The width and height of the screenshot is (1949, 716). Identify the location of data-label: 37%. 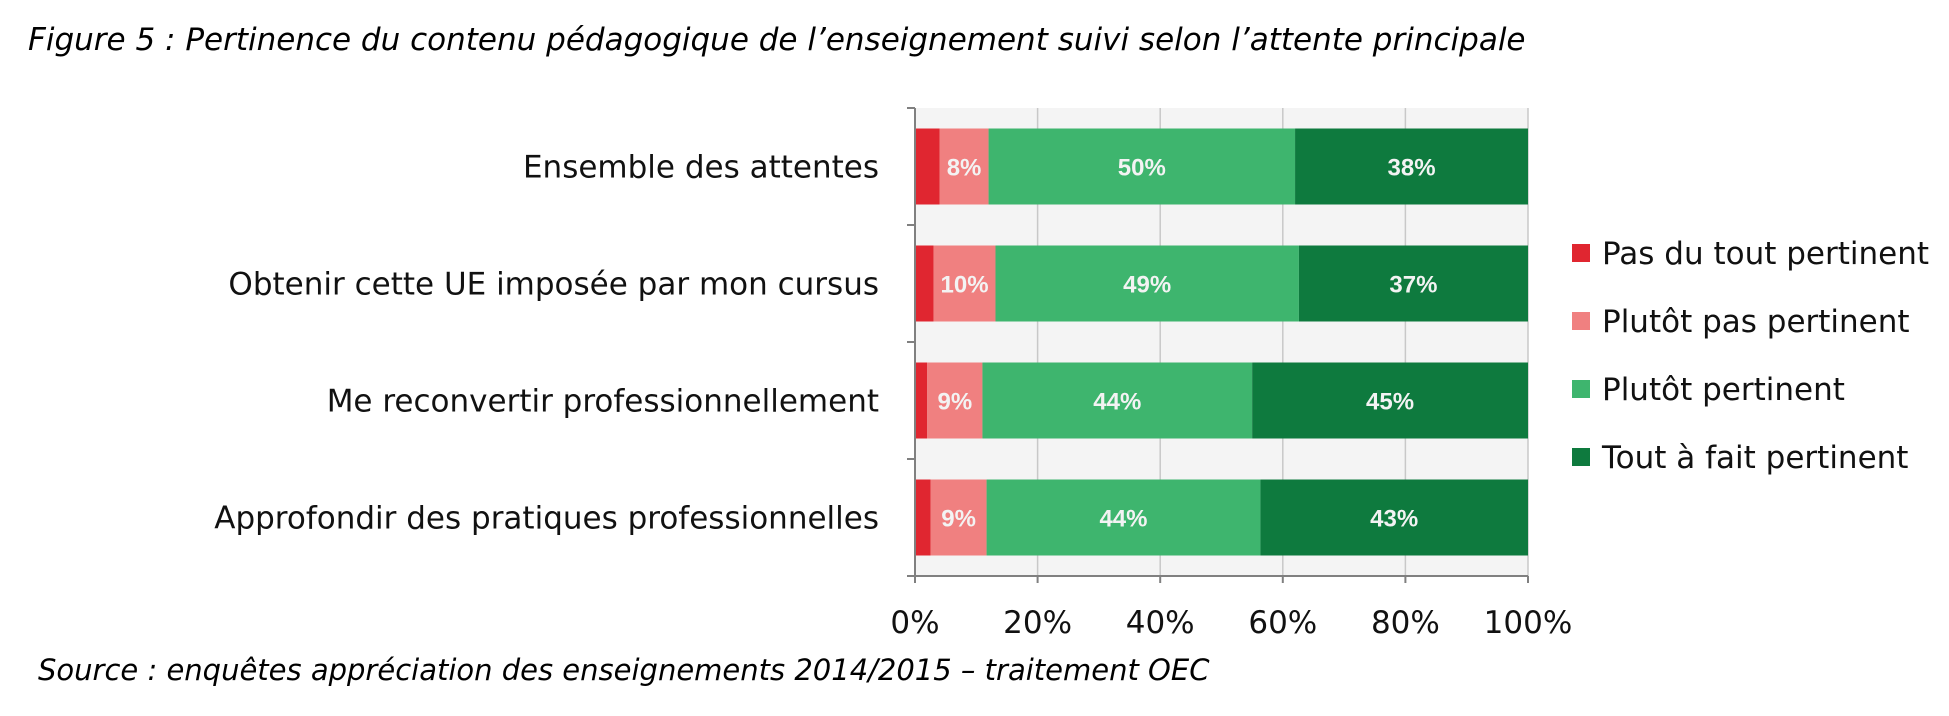
(1413, 285).